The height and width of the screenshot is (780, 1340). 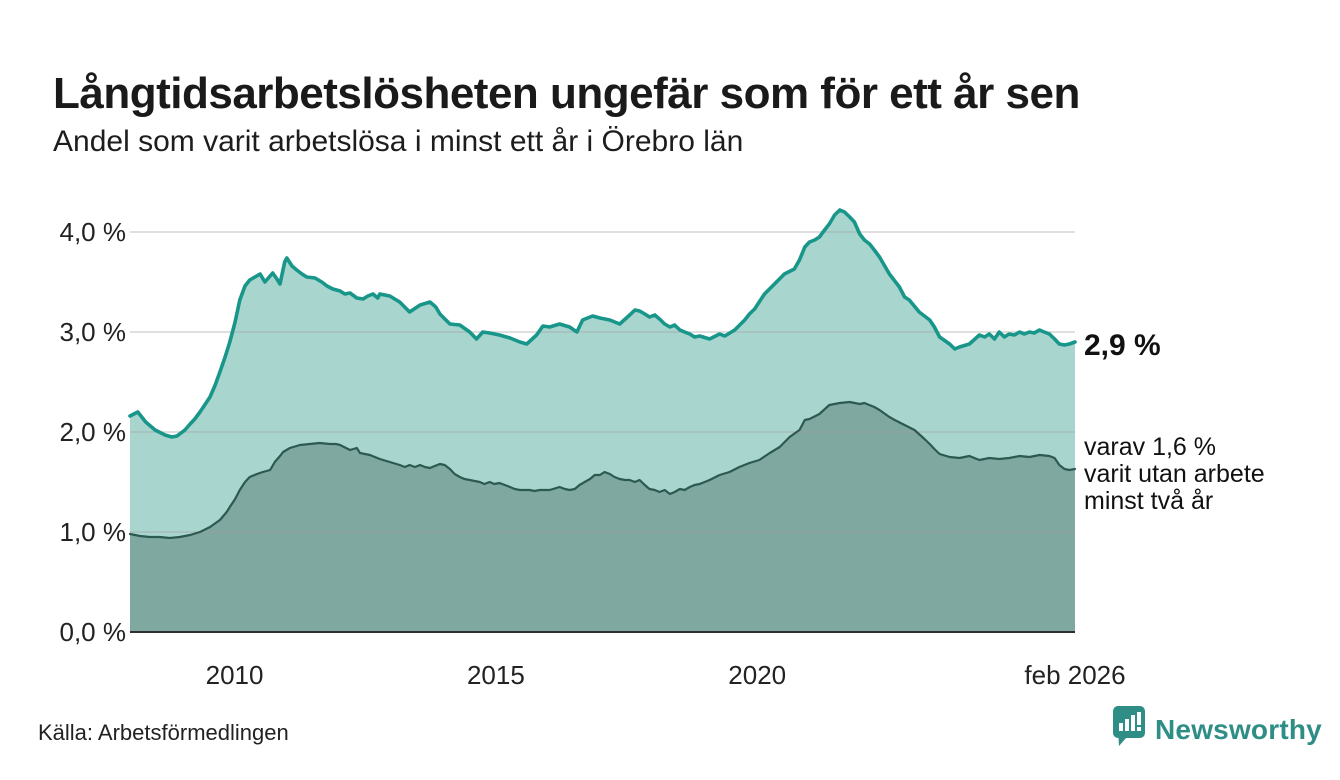 I want to click on x-tick-label: 2015, so click(x=495, y=675).